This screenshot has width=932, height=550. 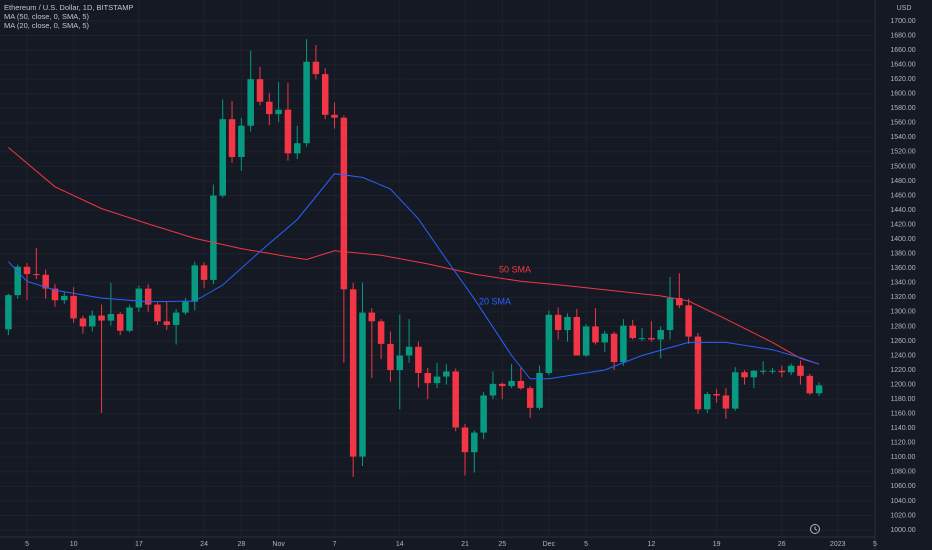 What do you see at coordinates (903, 399) in the screenshot?
I see `y-tick-label: 1180.00` at bounding box center [903, 399].